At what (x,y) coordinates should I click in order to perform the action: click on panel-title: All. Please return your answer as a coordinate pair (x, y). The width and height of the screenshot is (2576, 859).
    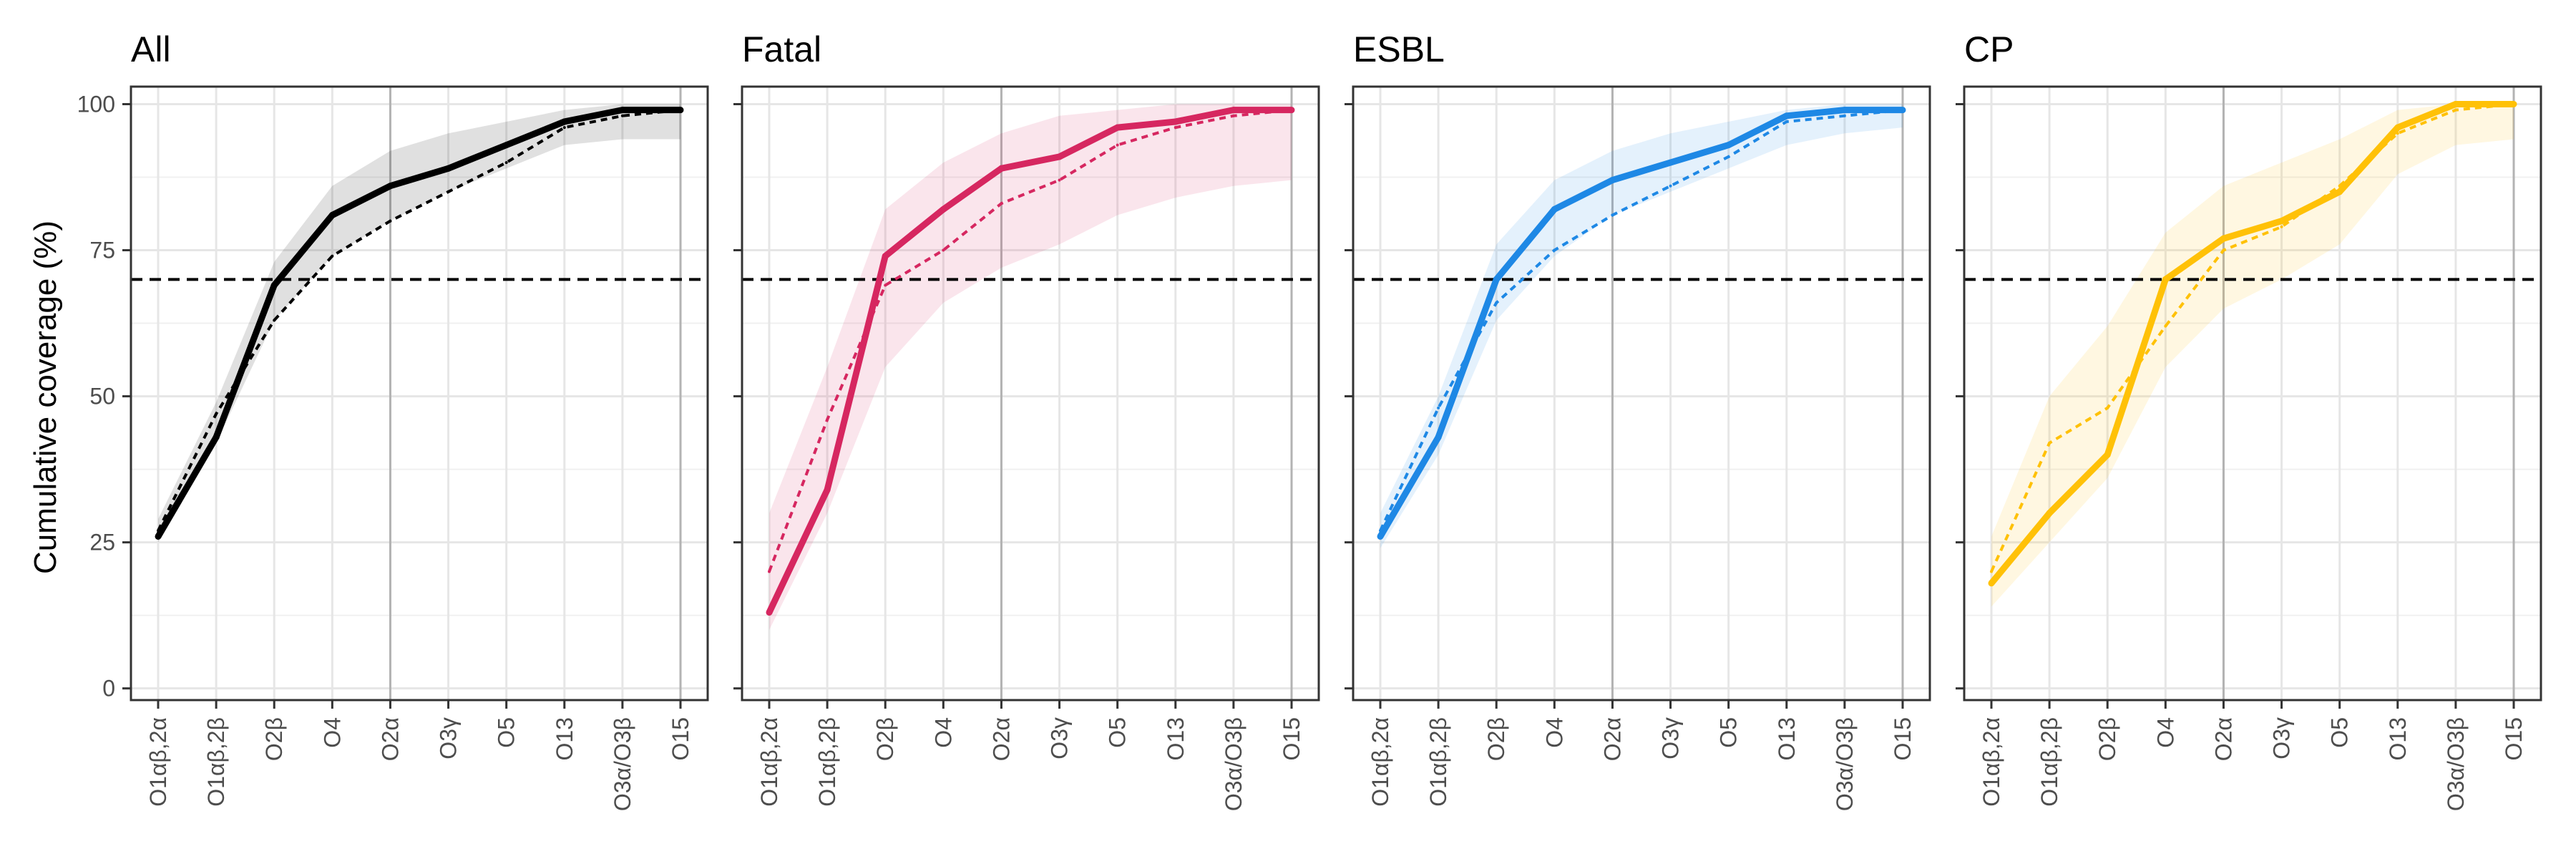
    Looking at the image, I should click on (151, 49).